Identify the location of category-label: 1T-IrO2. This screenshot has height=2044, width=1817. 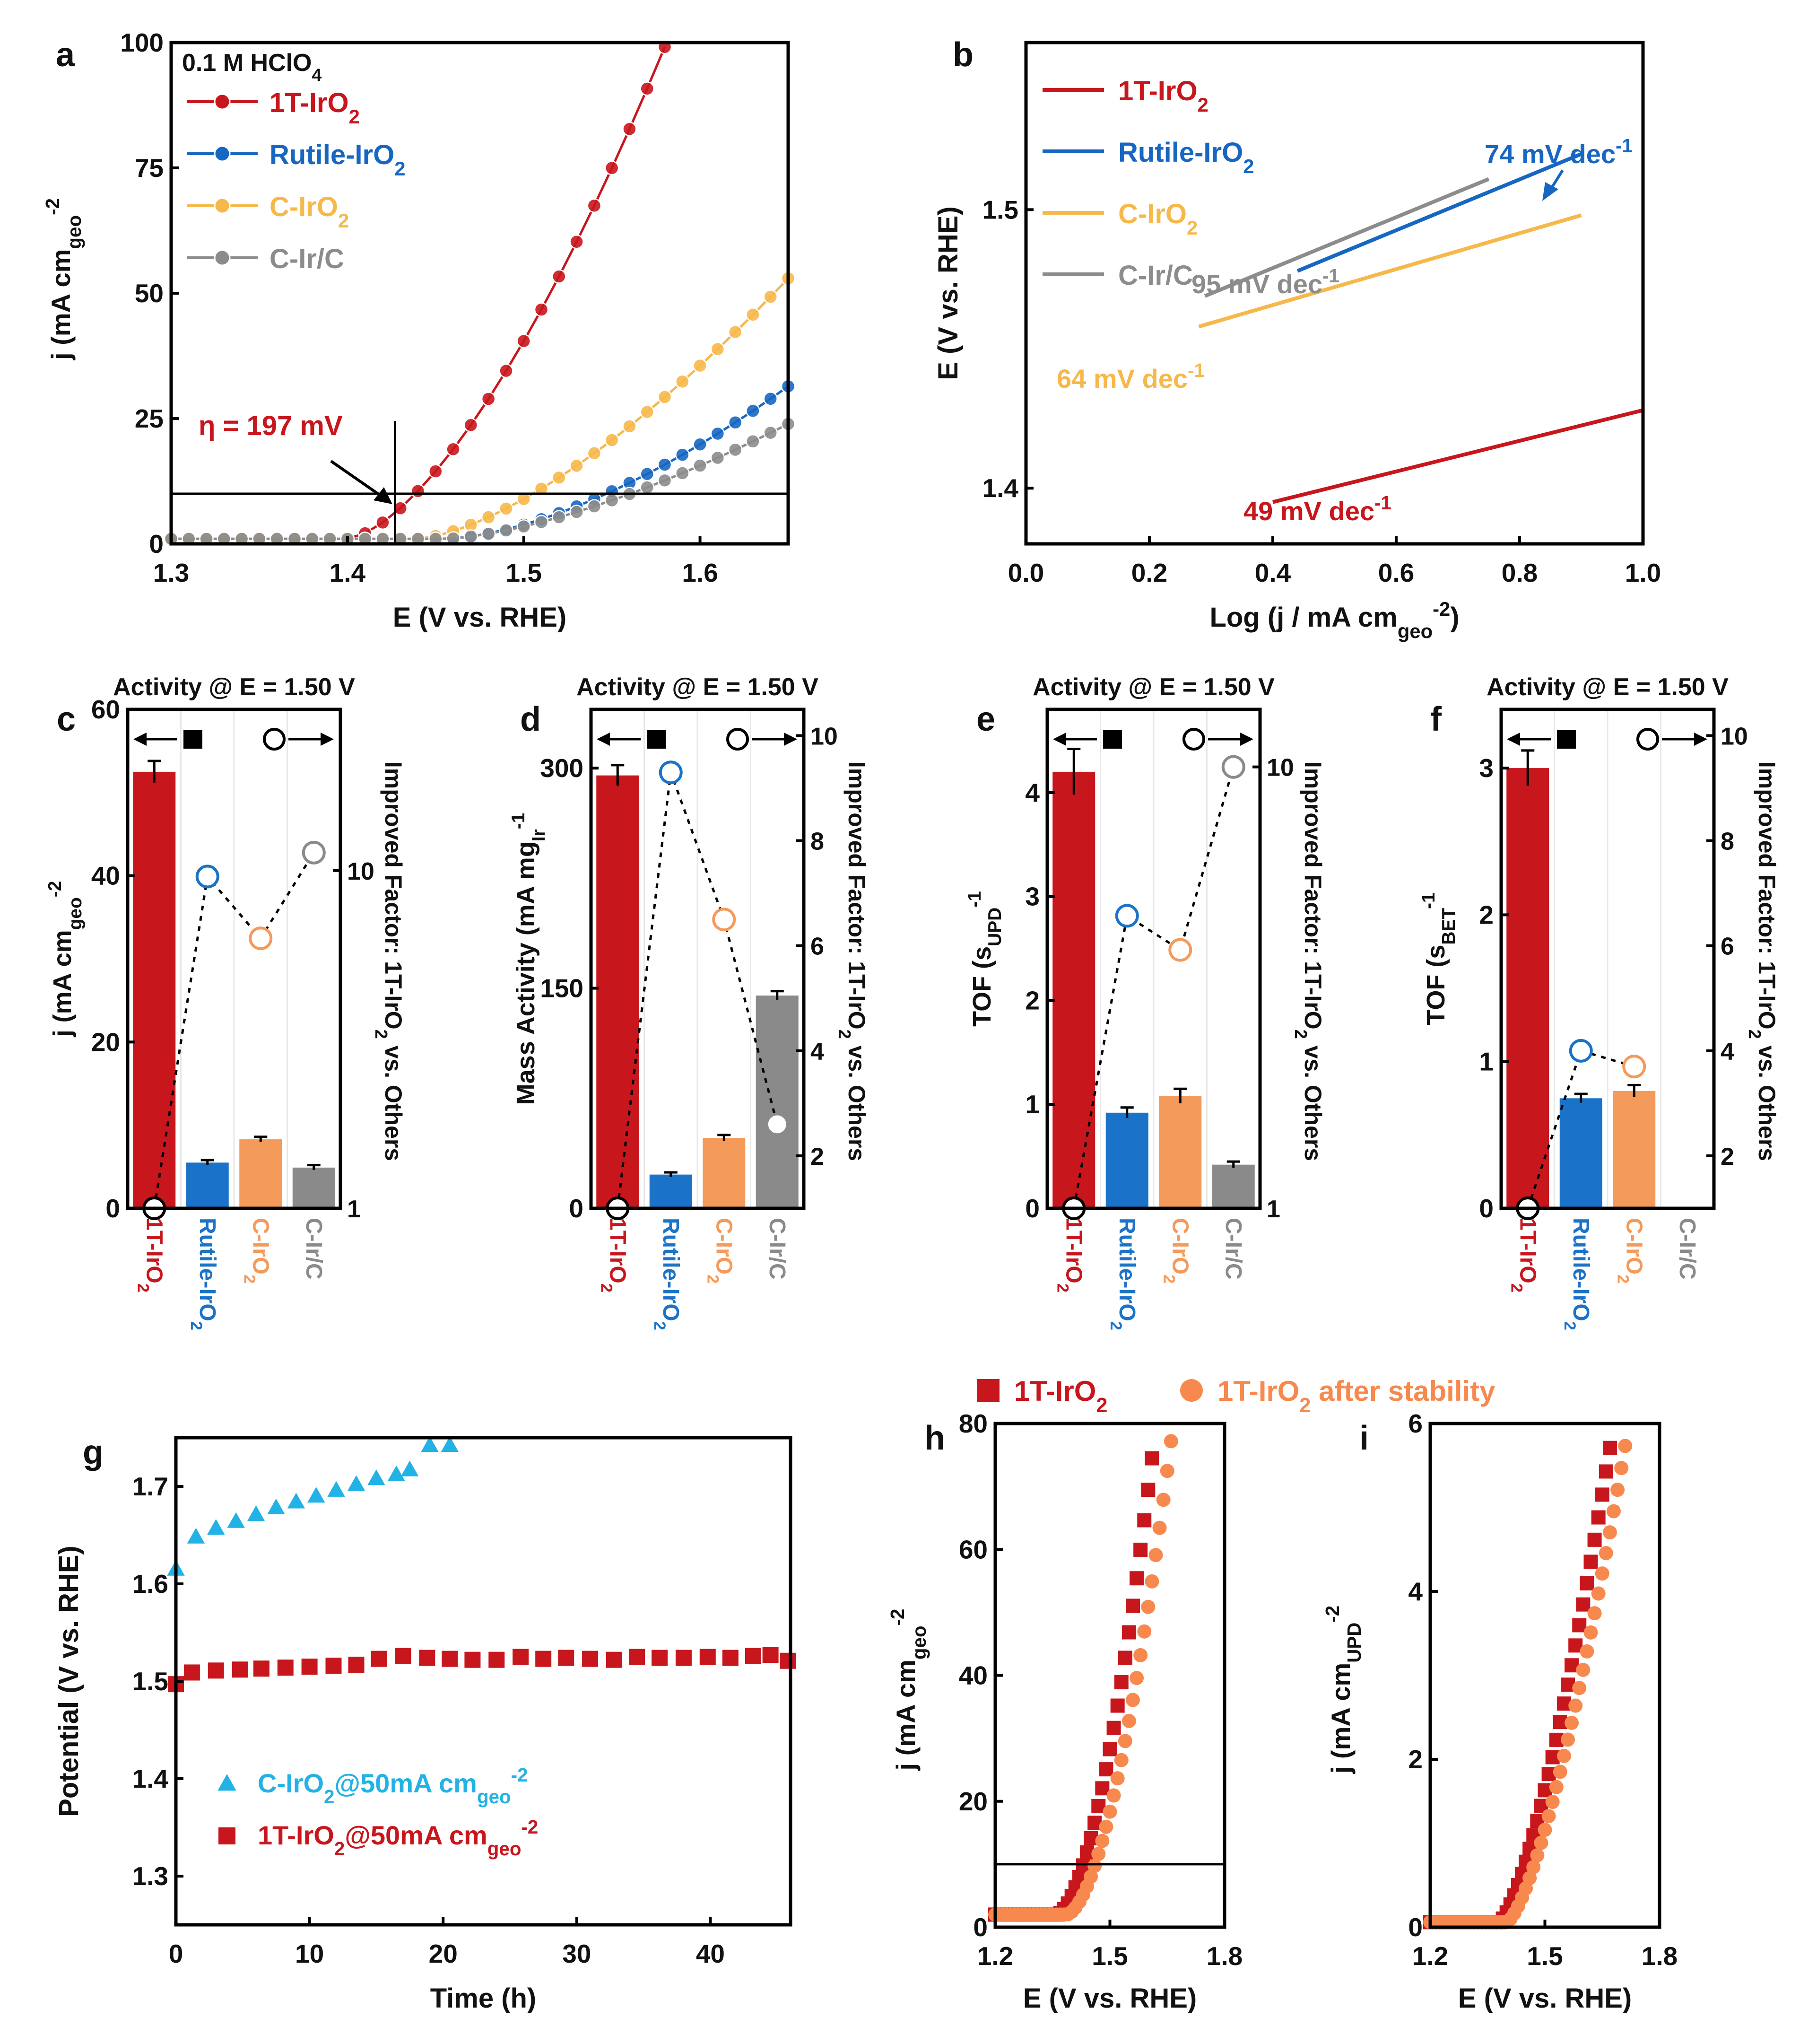
(613, 1255).